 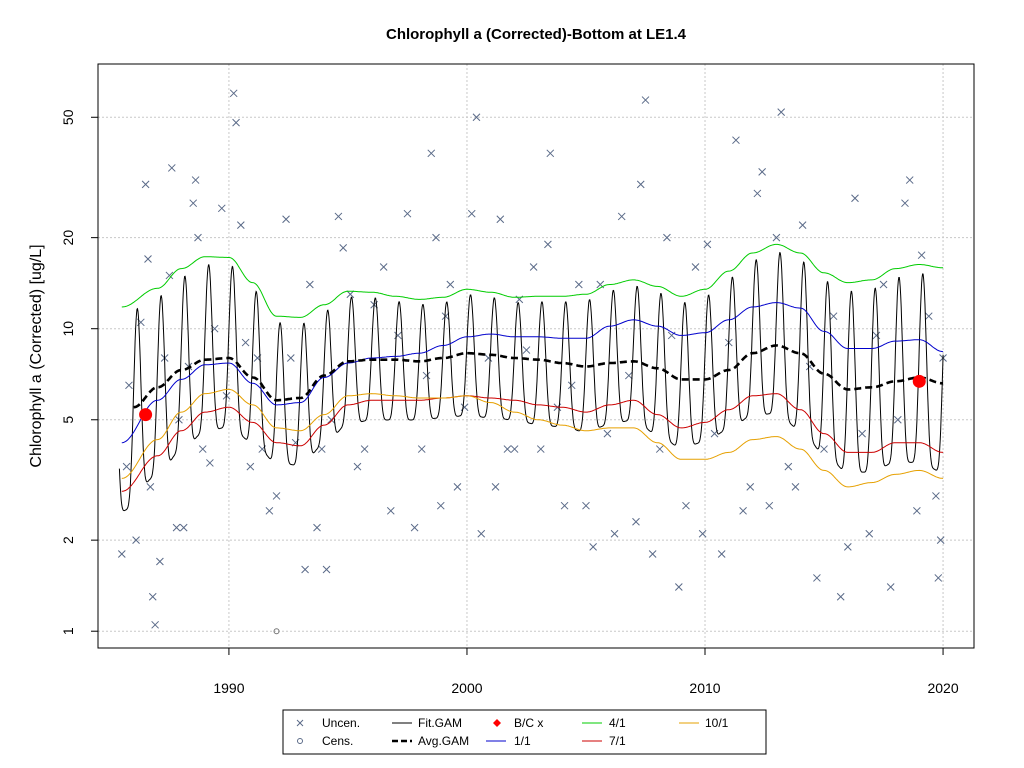 What do you see at coordinates (604, 741) in the screenshot?
I see `legend-item-p71: 7/1` at bounding box center [604, 741].